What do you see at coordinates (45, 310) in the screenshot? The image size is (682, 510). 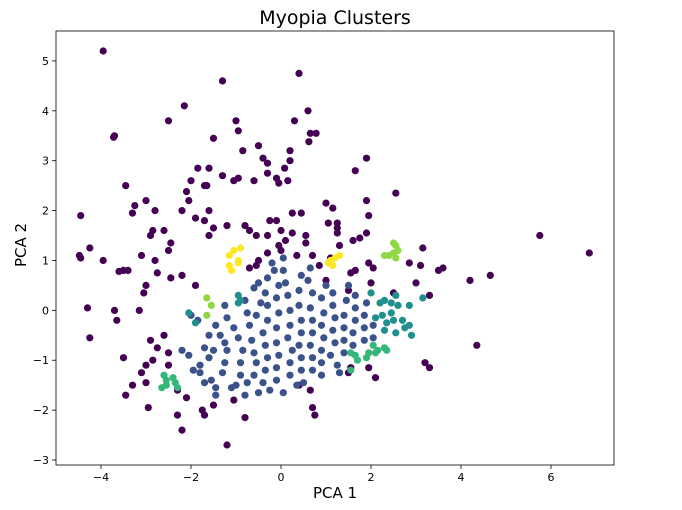 I see `y-tick-label: 0` at bounding box center [45, 310].